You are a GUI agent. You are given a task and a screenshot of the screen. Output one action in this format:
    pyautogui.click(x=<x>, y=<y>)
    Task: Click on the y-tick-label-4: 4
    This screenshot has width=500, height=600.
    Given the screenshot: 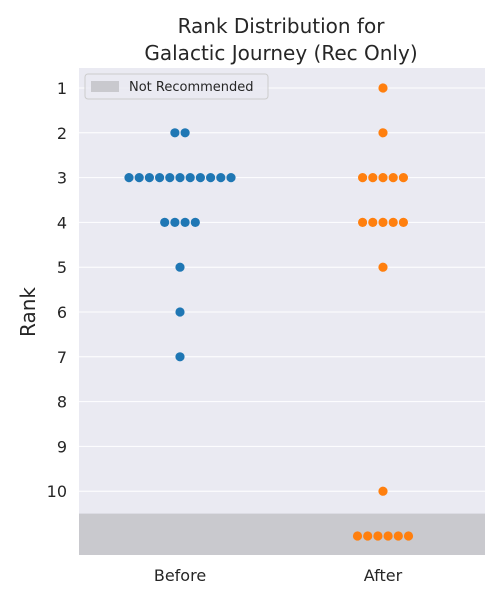 What is the action you would take?
    pyautogui.click(x=62, y=222)
    